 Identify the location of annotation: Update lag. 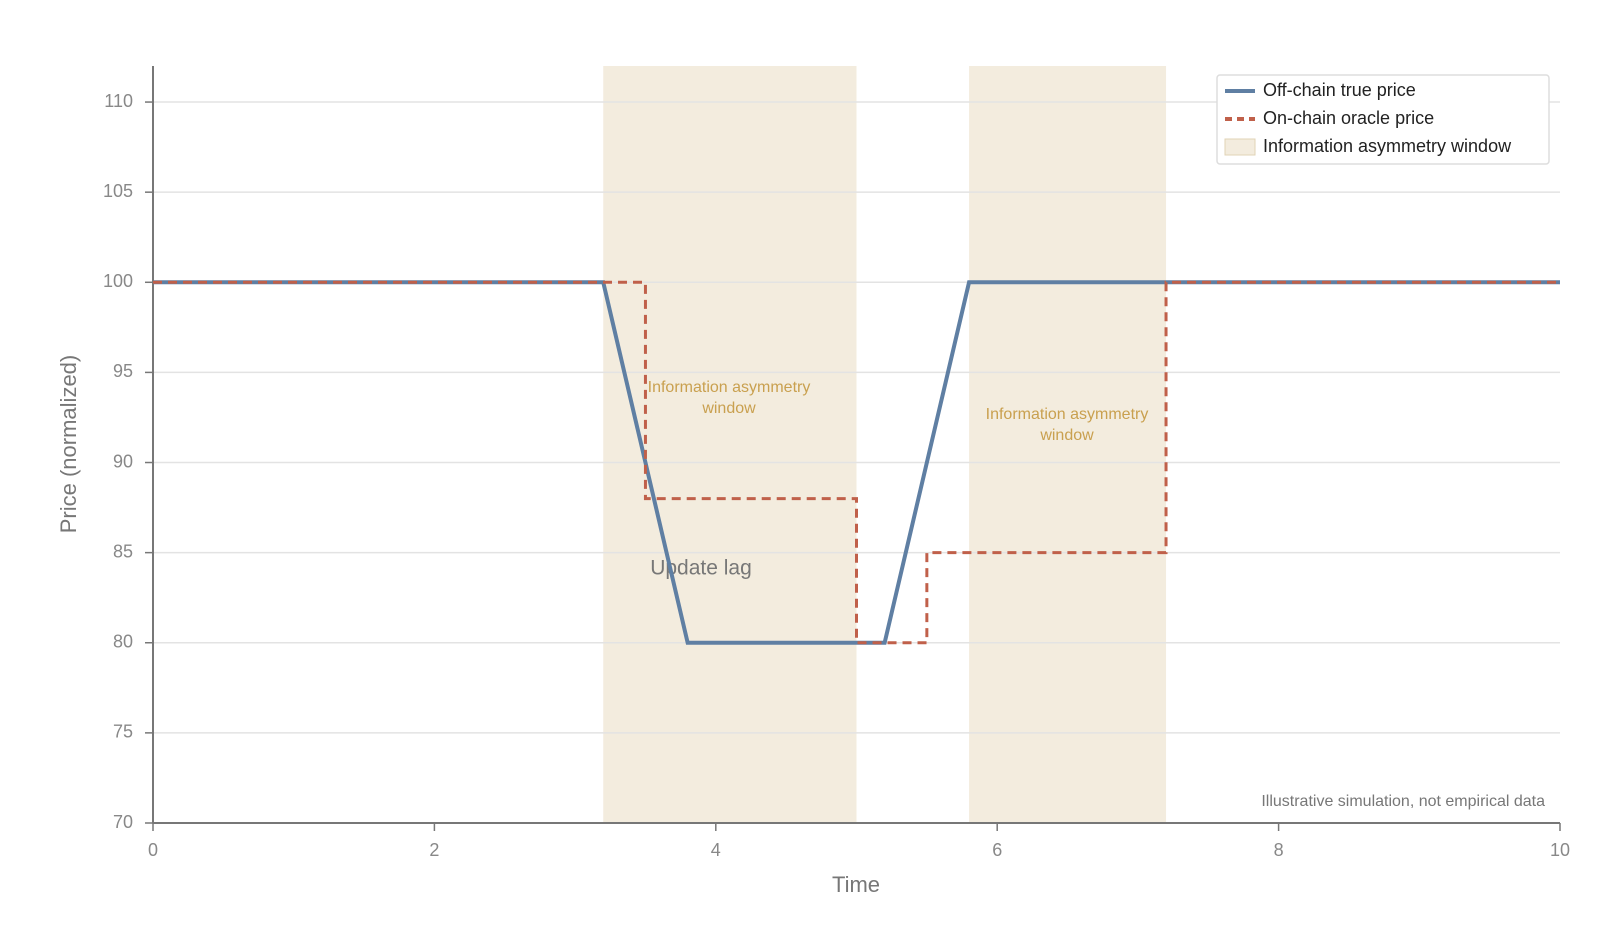
(701, 568).